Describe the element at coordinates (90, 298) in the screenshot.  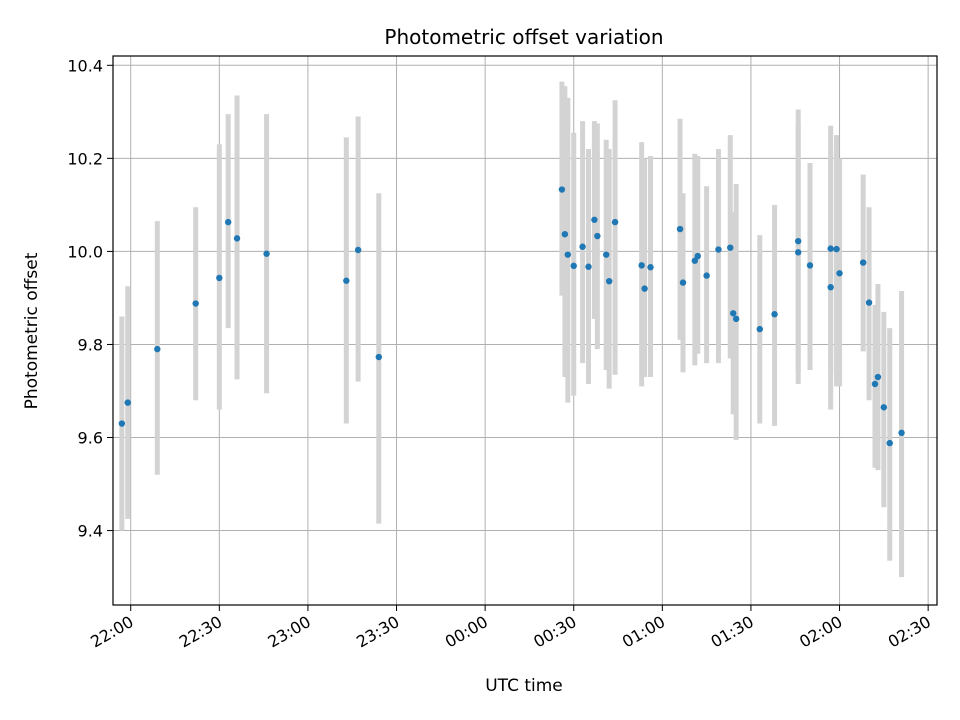
I see `y-axis-ticks: 9.4 9.6 9.8 10.0 10.2 10.4` at that location.